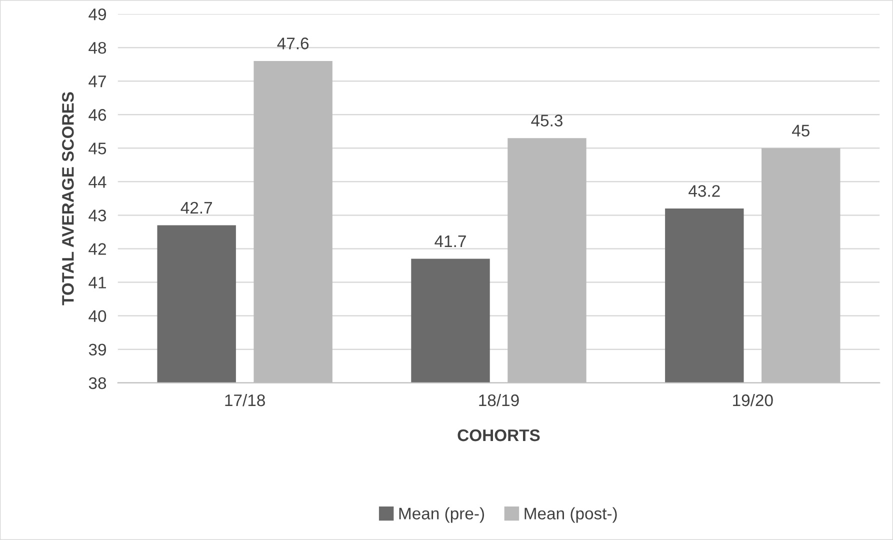  I want to click on data-label: 43.2, so click(704, 191).